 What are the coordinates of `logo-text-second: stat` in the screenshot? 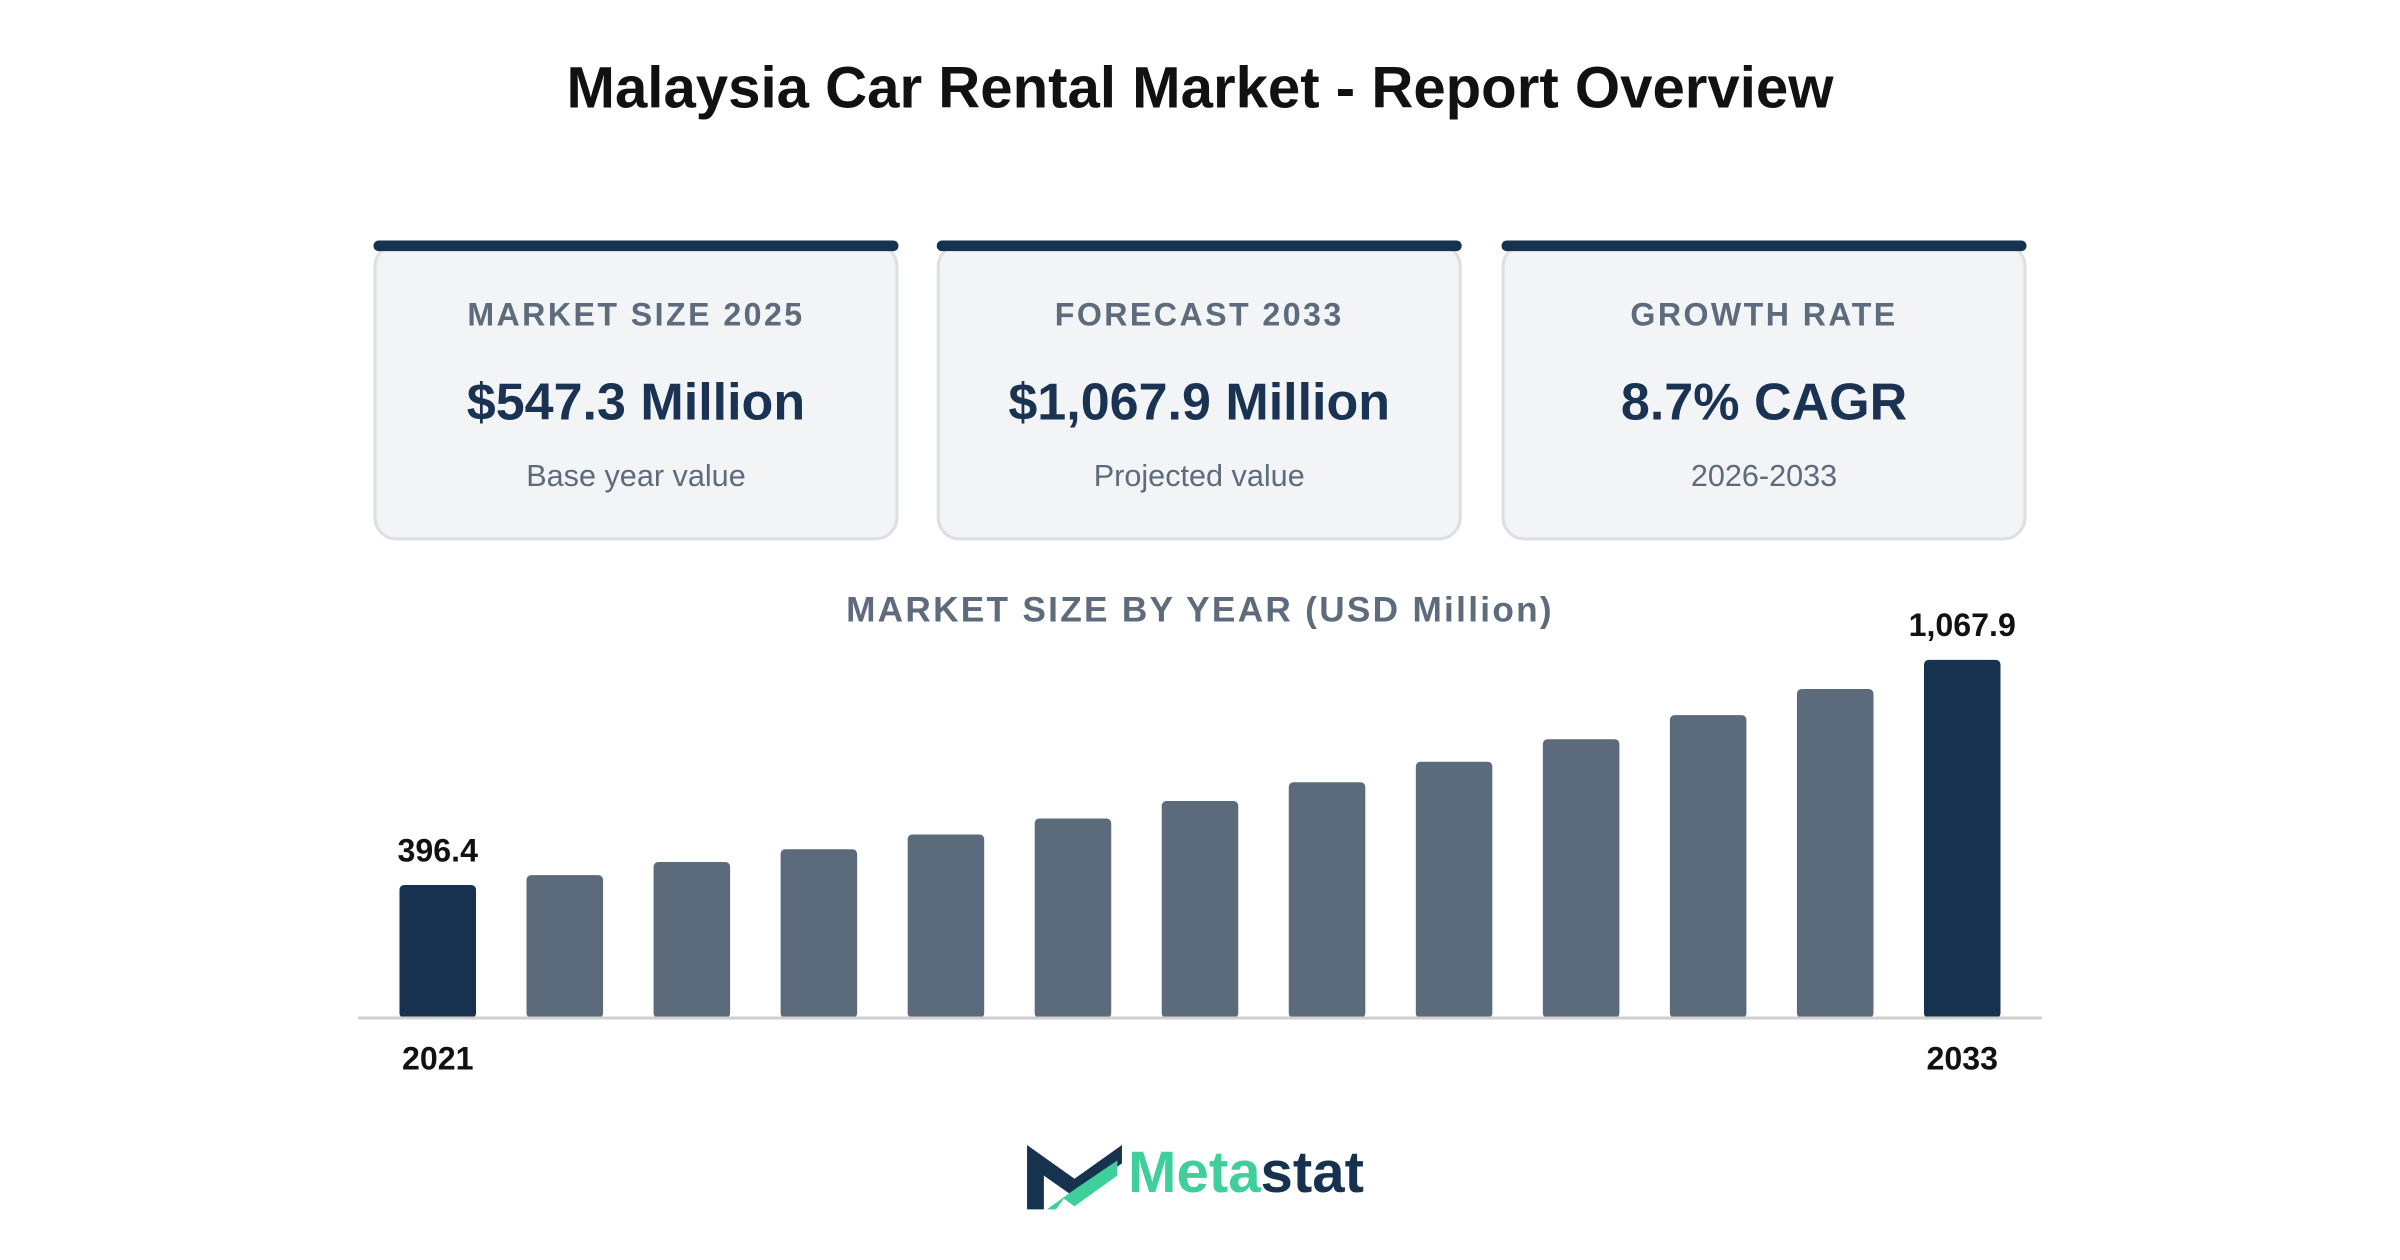 It's located at (1312, 1173).